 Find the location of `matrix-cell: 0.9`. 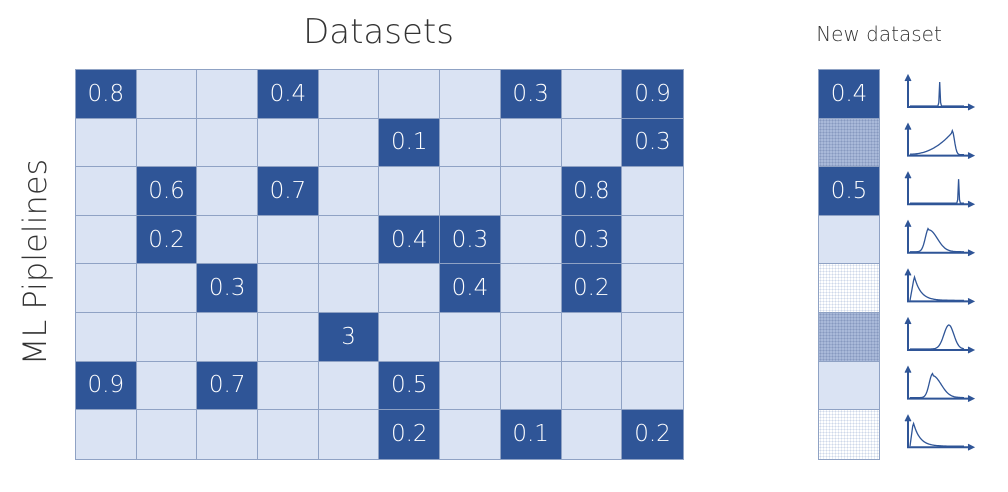

matrix-cell: 0.9 is located at coordinates (652, 94).